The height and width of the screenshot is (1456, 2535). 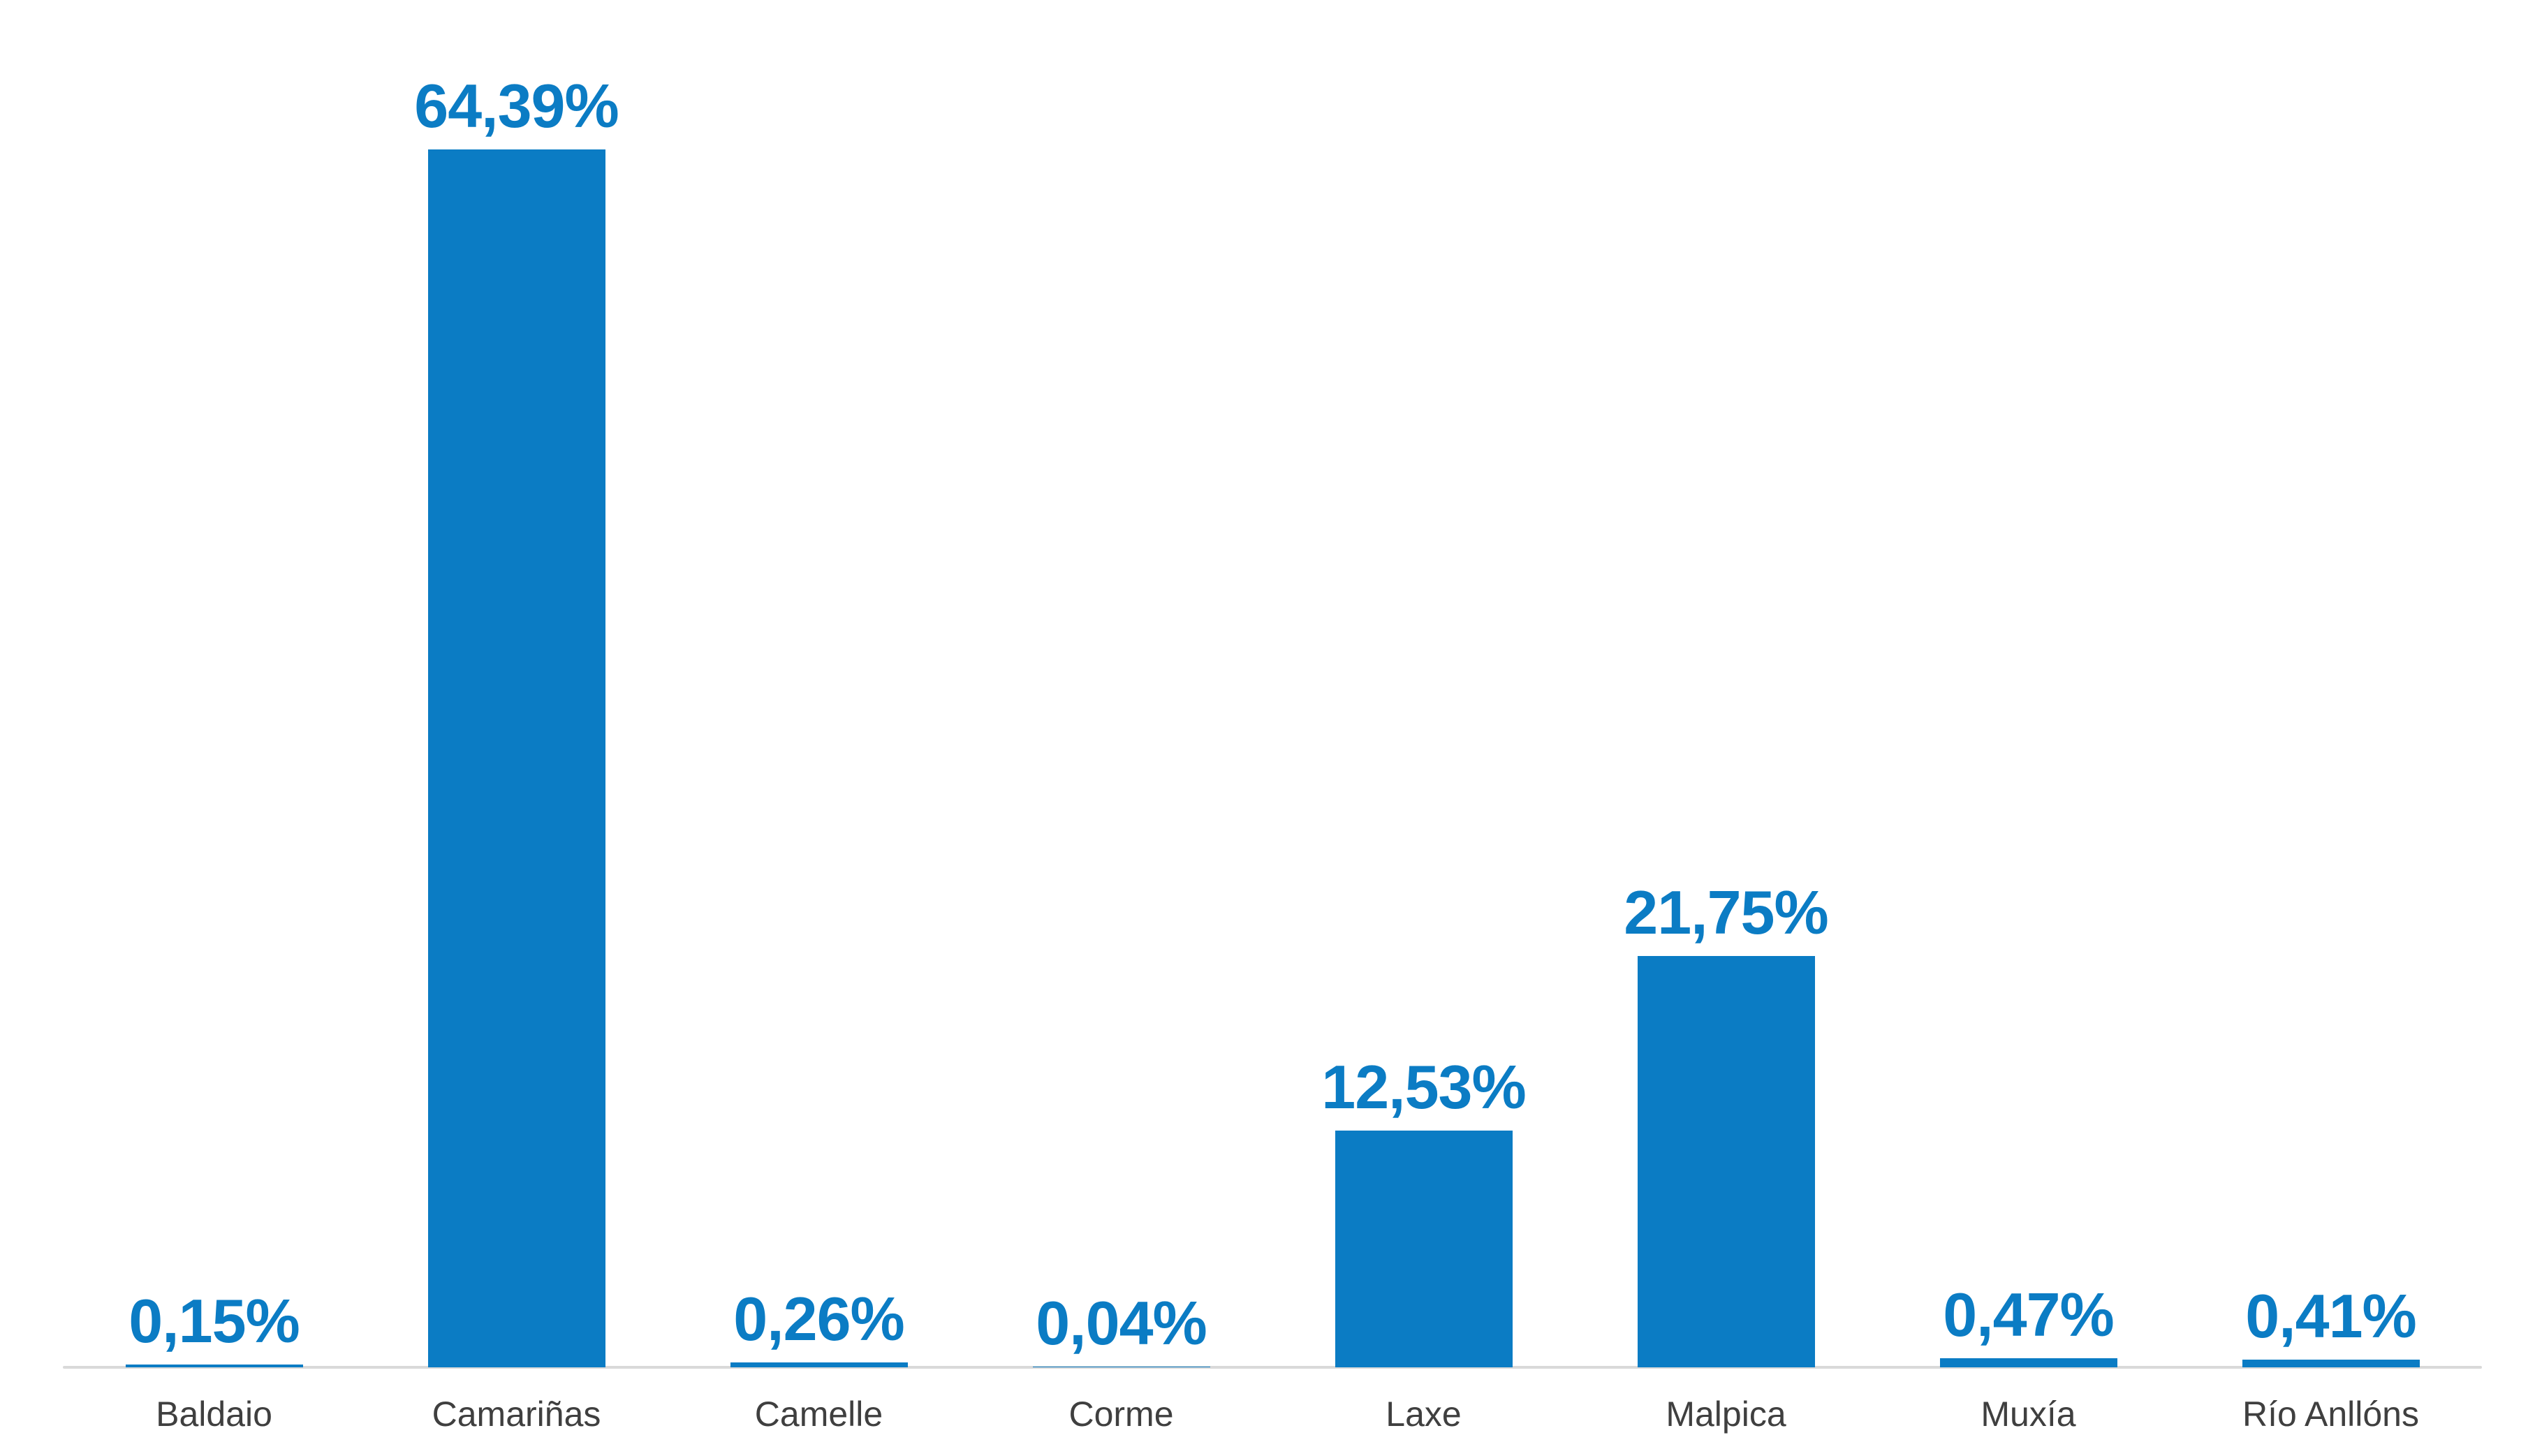 I want to click on bar-río-anllóns, so click(x=2331, y=1363).